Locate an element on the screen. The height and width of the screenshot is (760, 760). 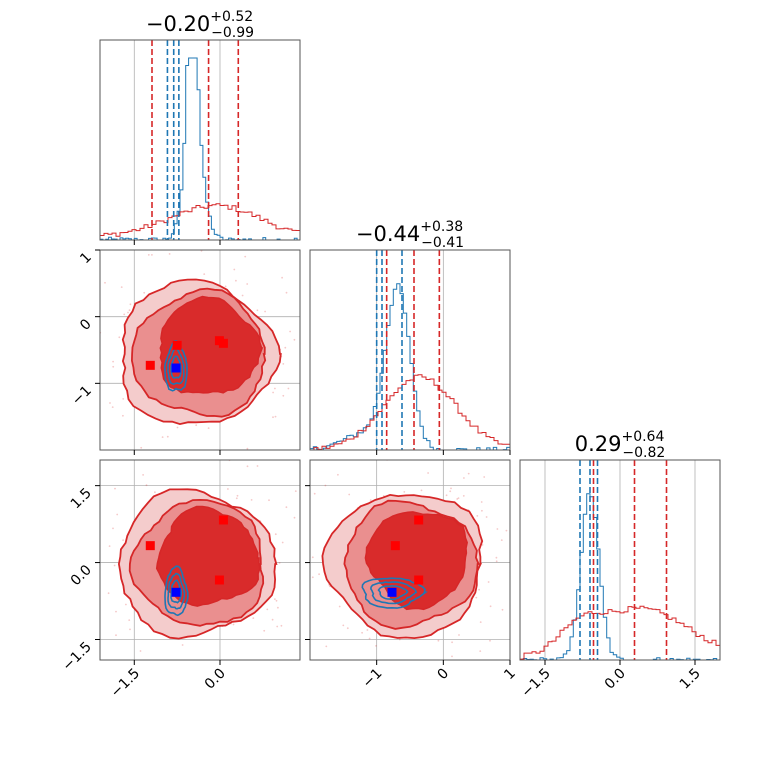
x-tick-label: −1 is located at coordinates (373, 679).